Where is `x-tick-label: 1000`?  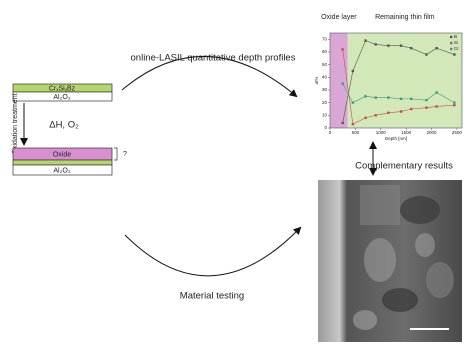
x-tick-label: 1000 is located at coordinates (381, 132).